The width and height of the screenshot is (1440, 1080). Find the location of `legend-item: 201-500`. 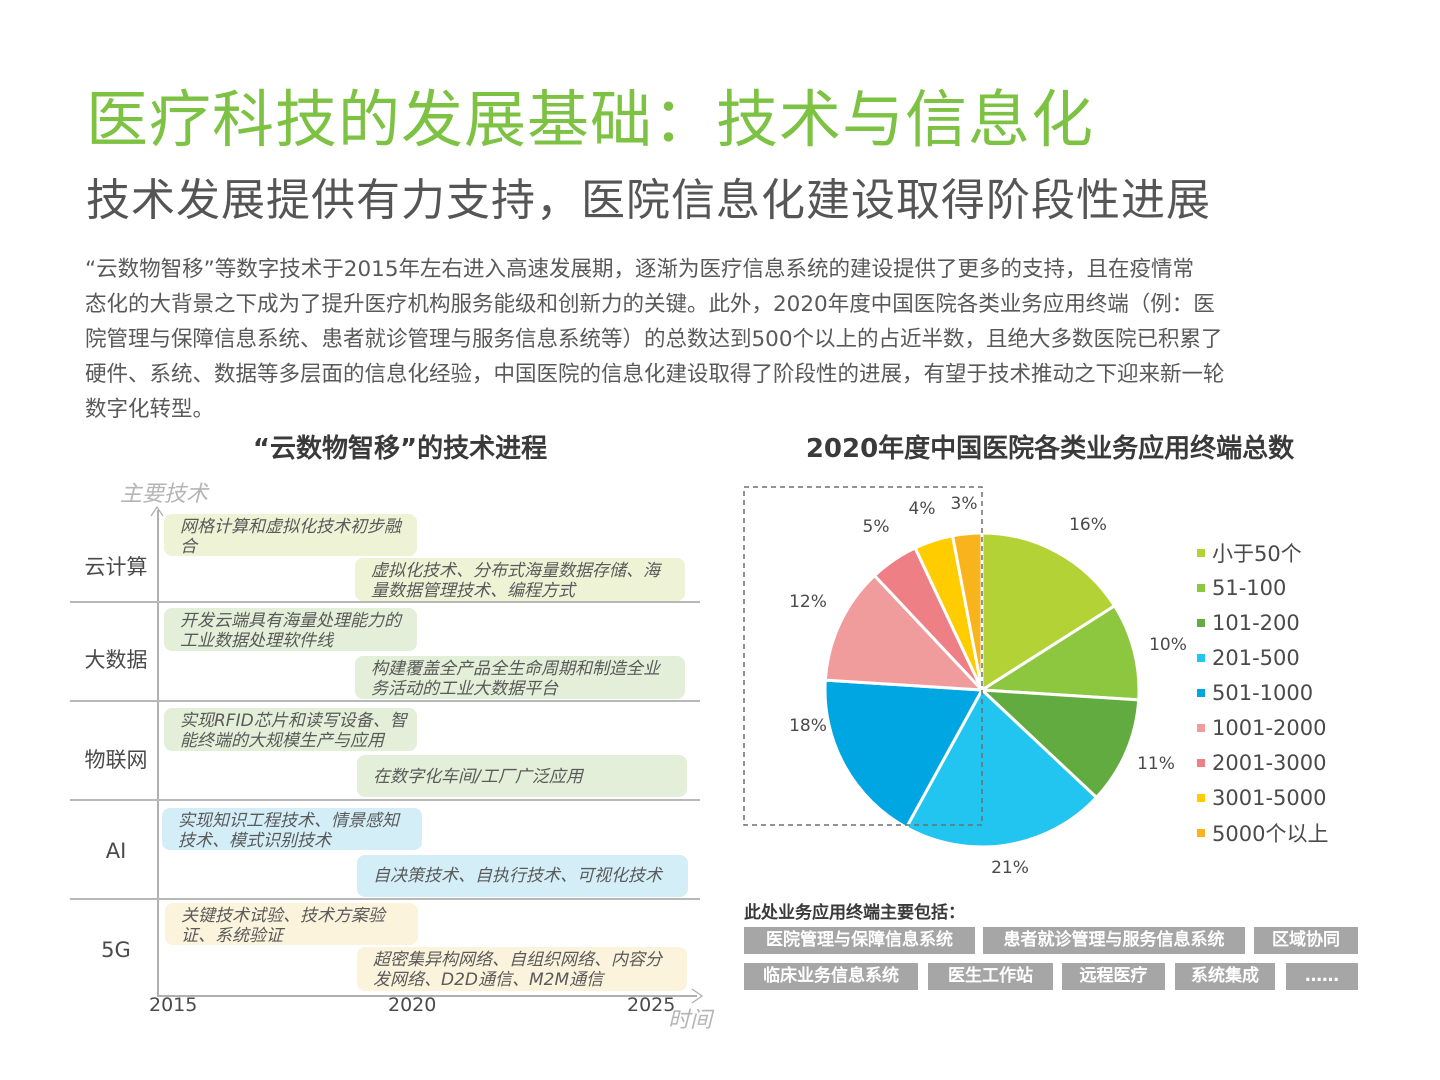

legend-item: 201-500 is located at coordinates (1262, 657).